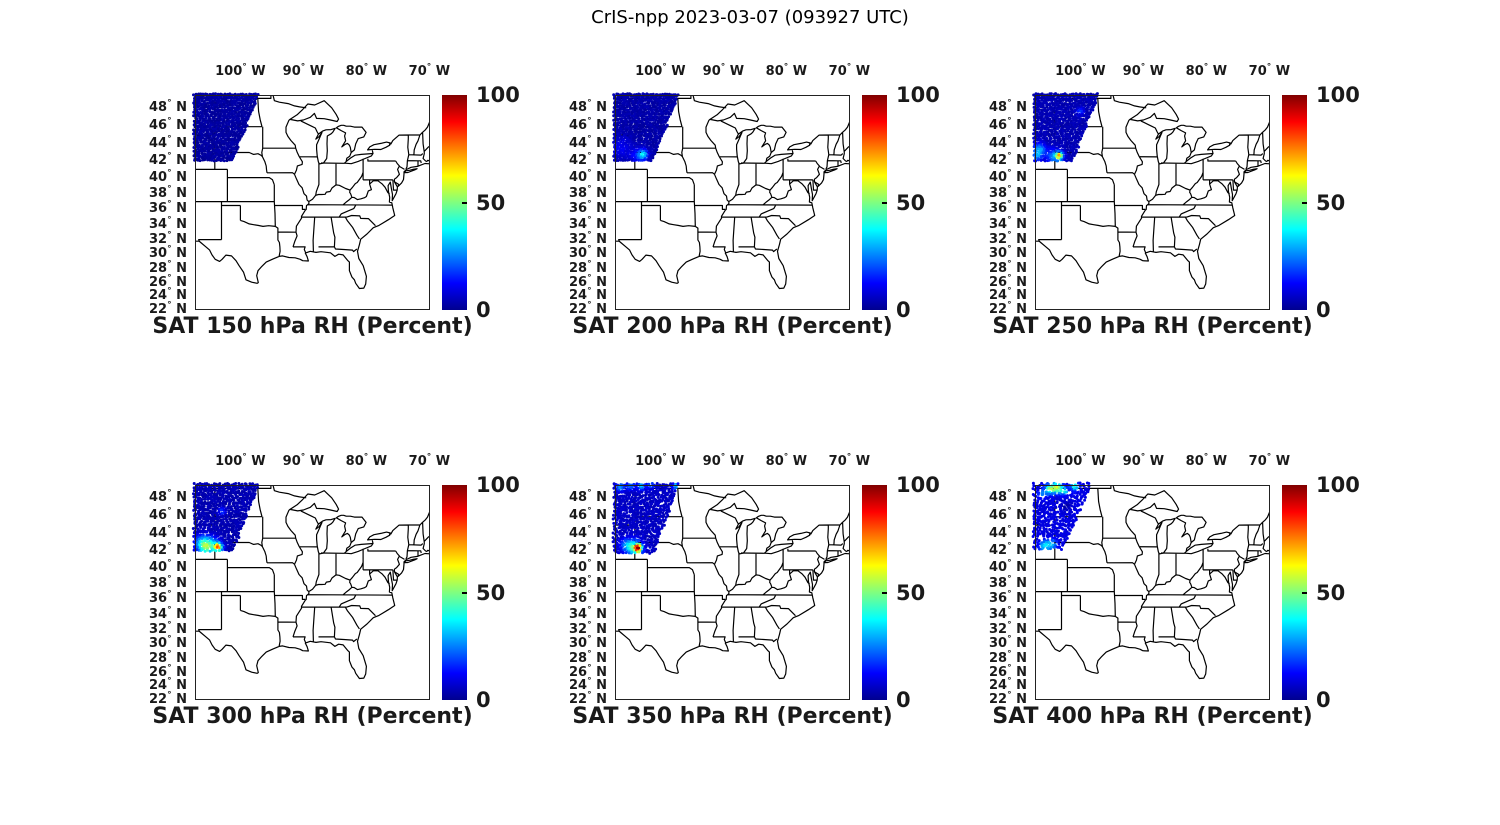 This screenshot has height=825, width=1500. What do you see at coordinates (168, 295) in the screenshot?
I see `lat-tick-label-24n: 24° N` at bounding box center [168, 295].